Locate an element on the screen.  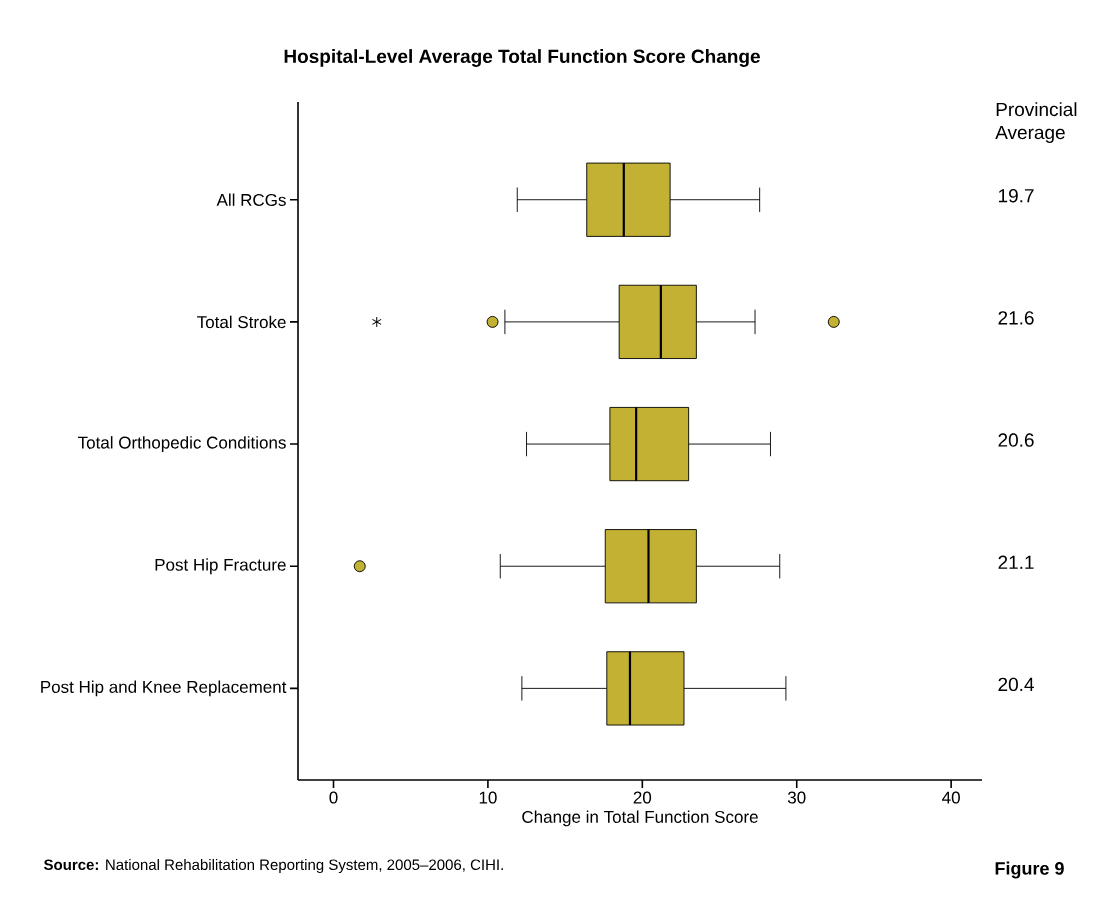
x-axis-title: Change in Total Function Score is located at coordinates (640, 818).